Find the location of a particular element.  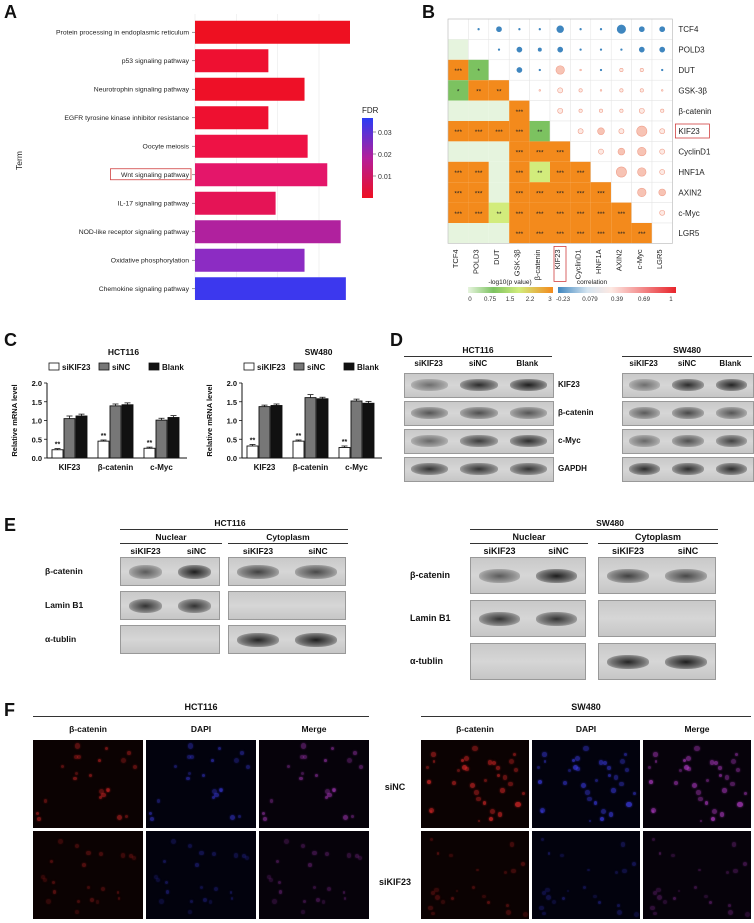

significance-mark: ** is located at coordinates (540, 132).